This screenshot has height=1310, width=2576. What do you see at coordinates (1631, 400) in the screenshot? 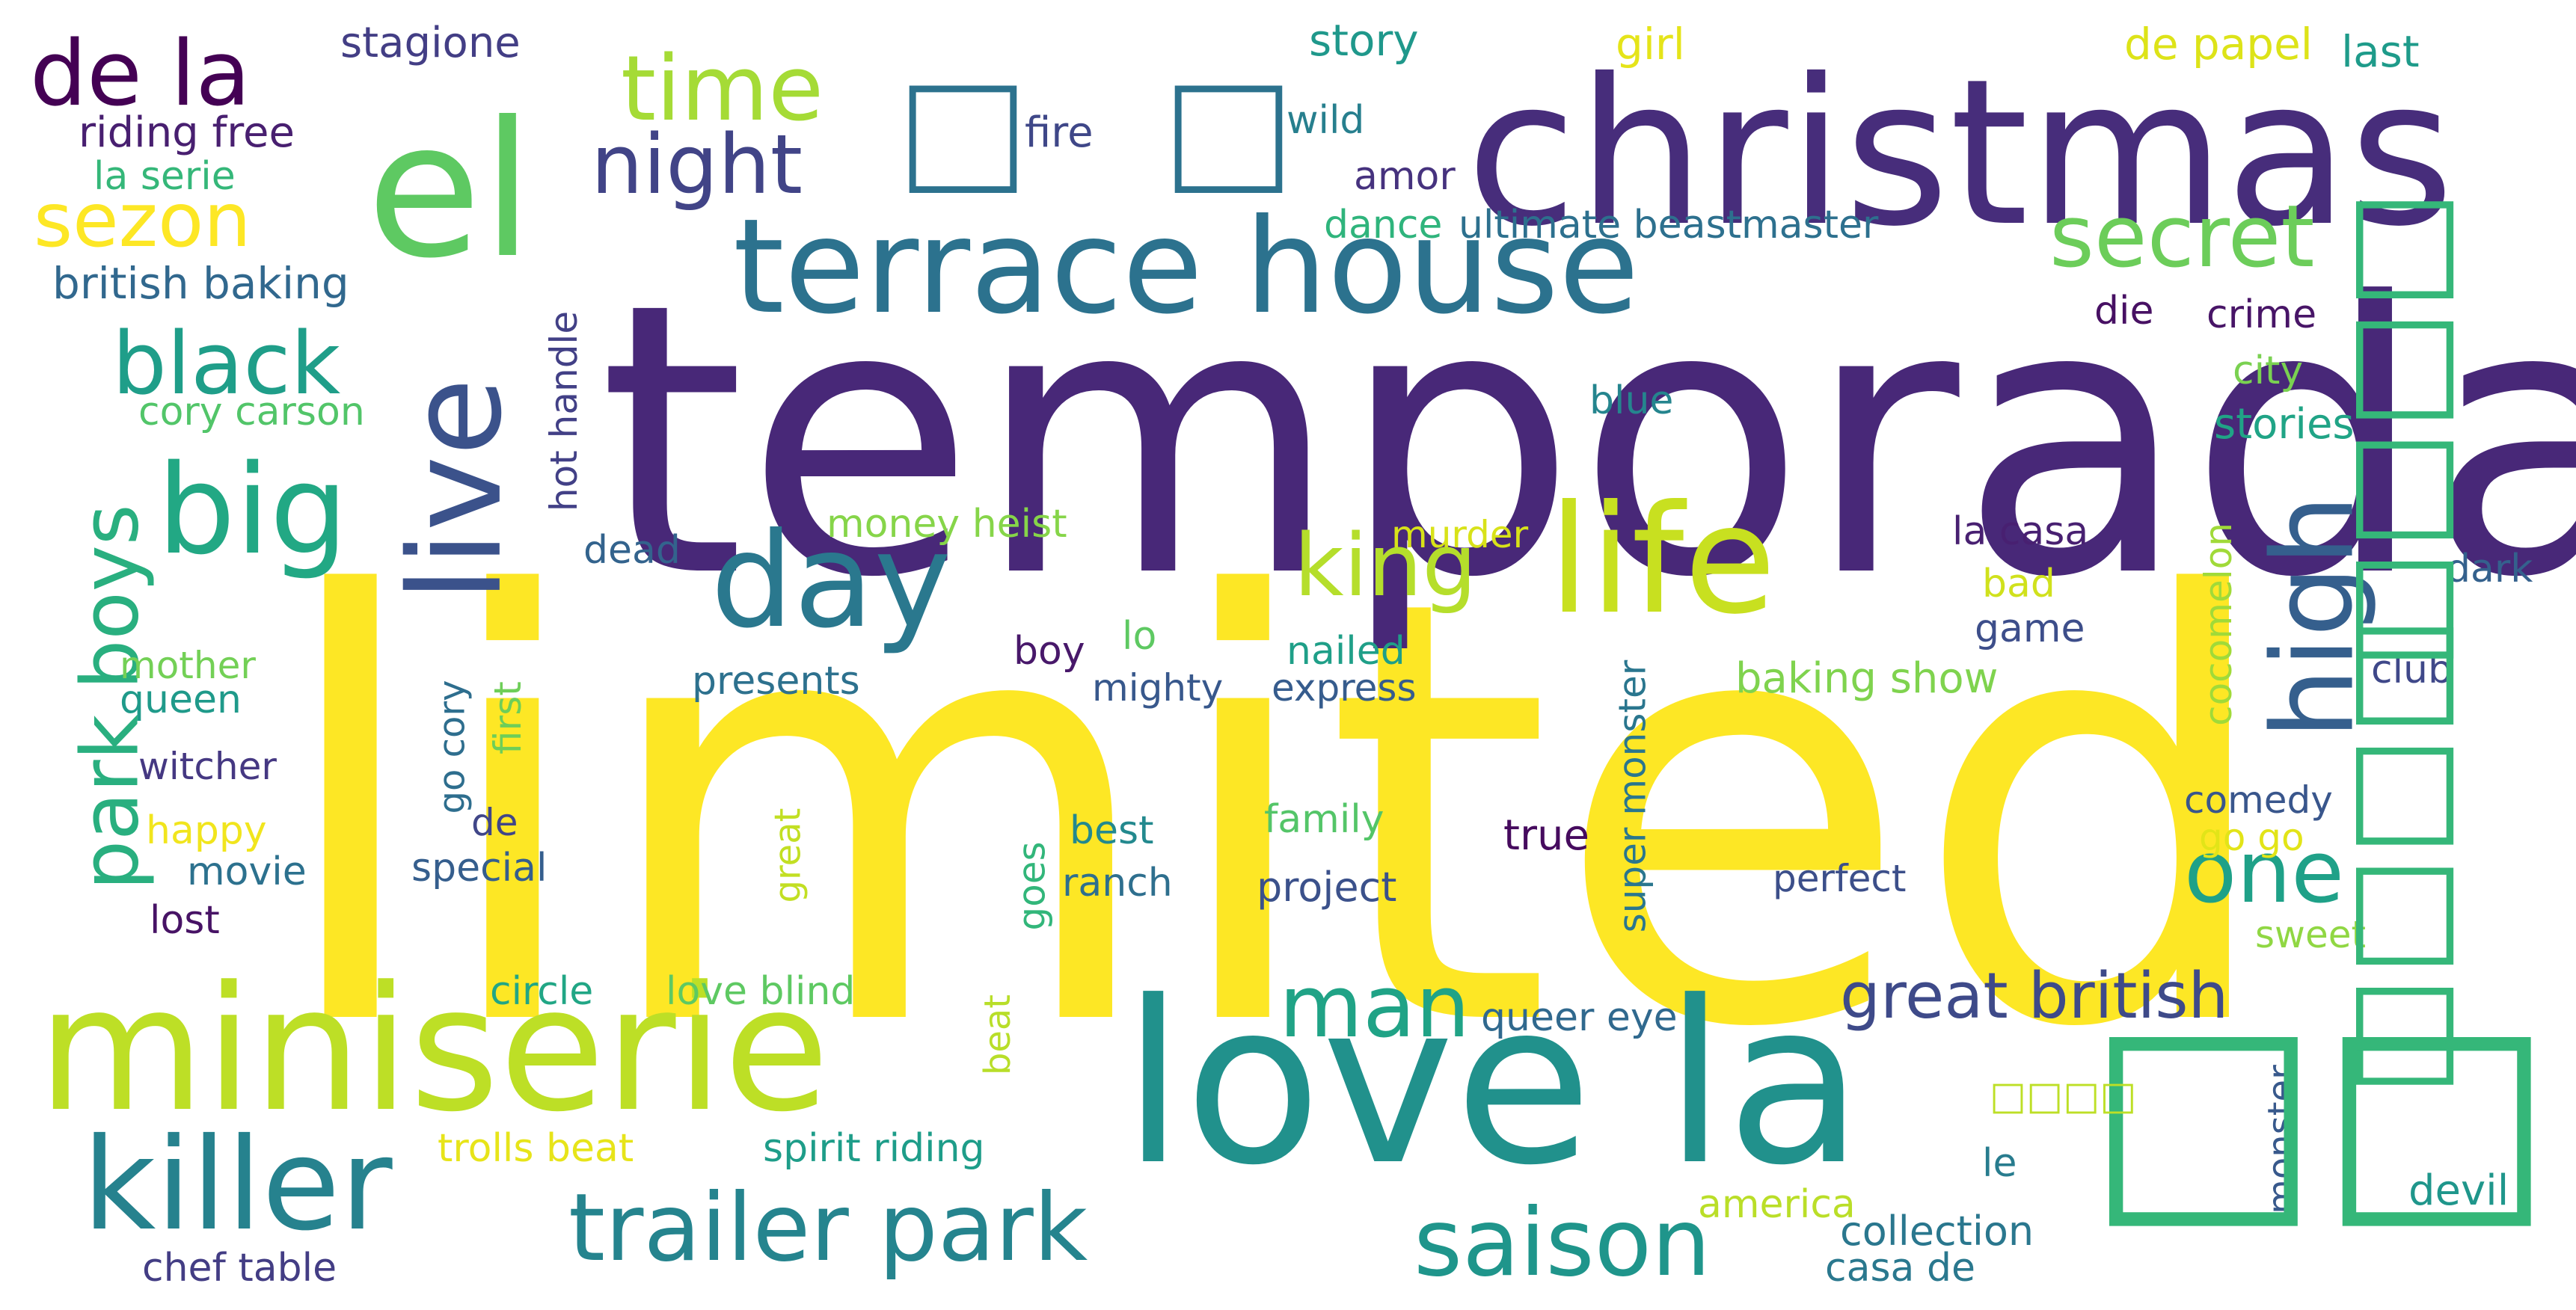
I see `word: blue` at bounding box center [1631, 400].